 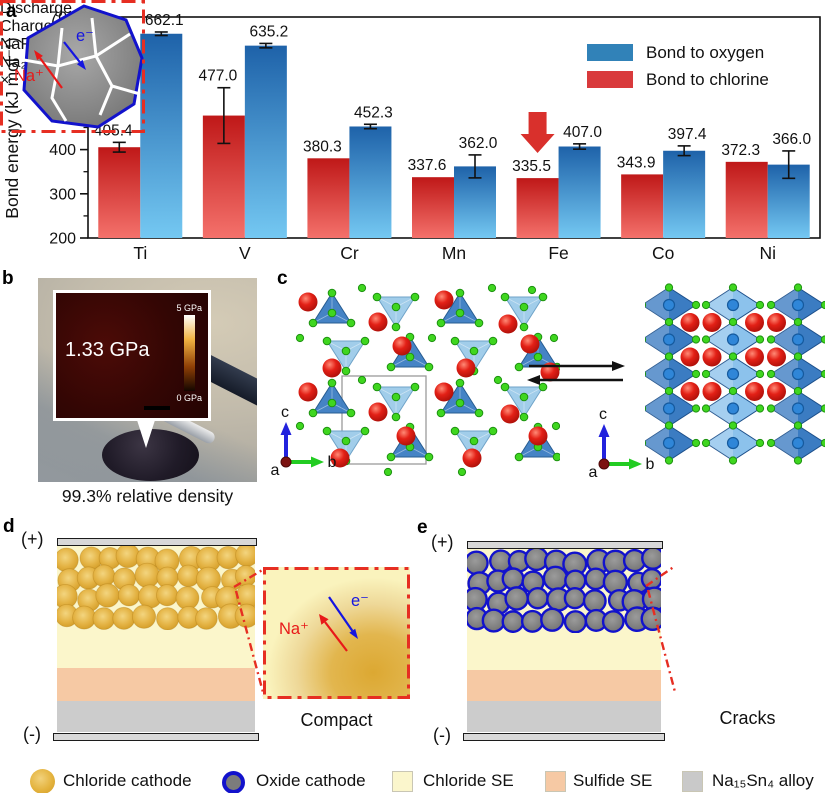 What do you see at coordinates (147, 496) in the screenshot?
I see `relative-density-caption: 99.3% relative density` at bounding box center [147, 496].